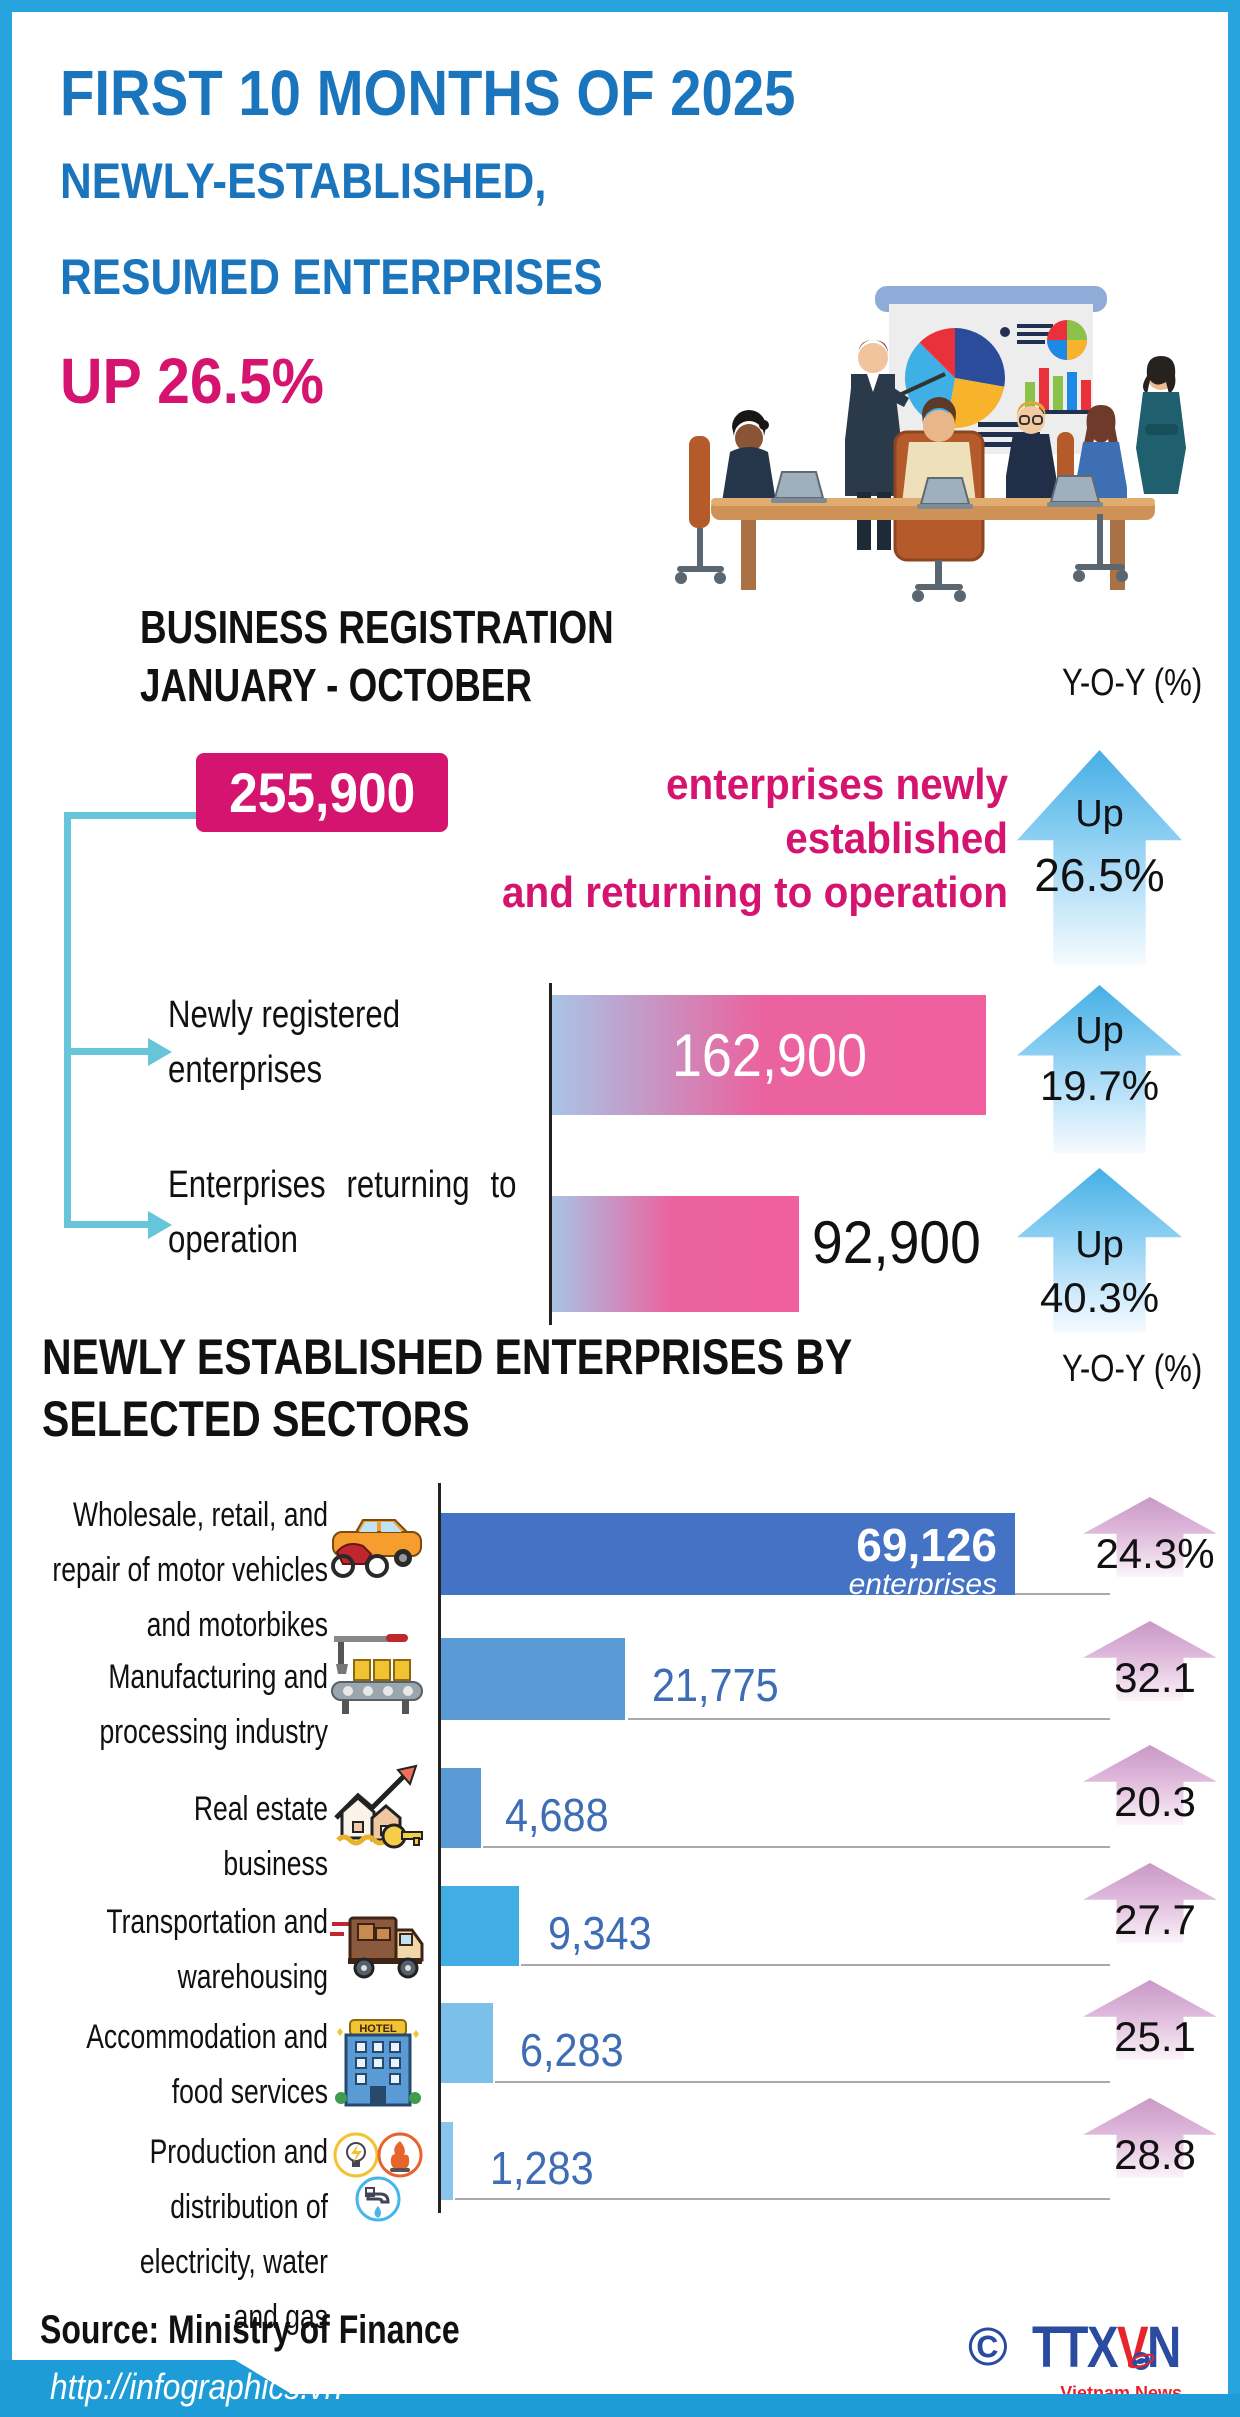 The width and height of the screenshot is (1240, 2417). I want to click on page-title: FIRST 10 MONTHS OF 2025, so click(478, 93).